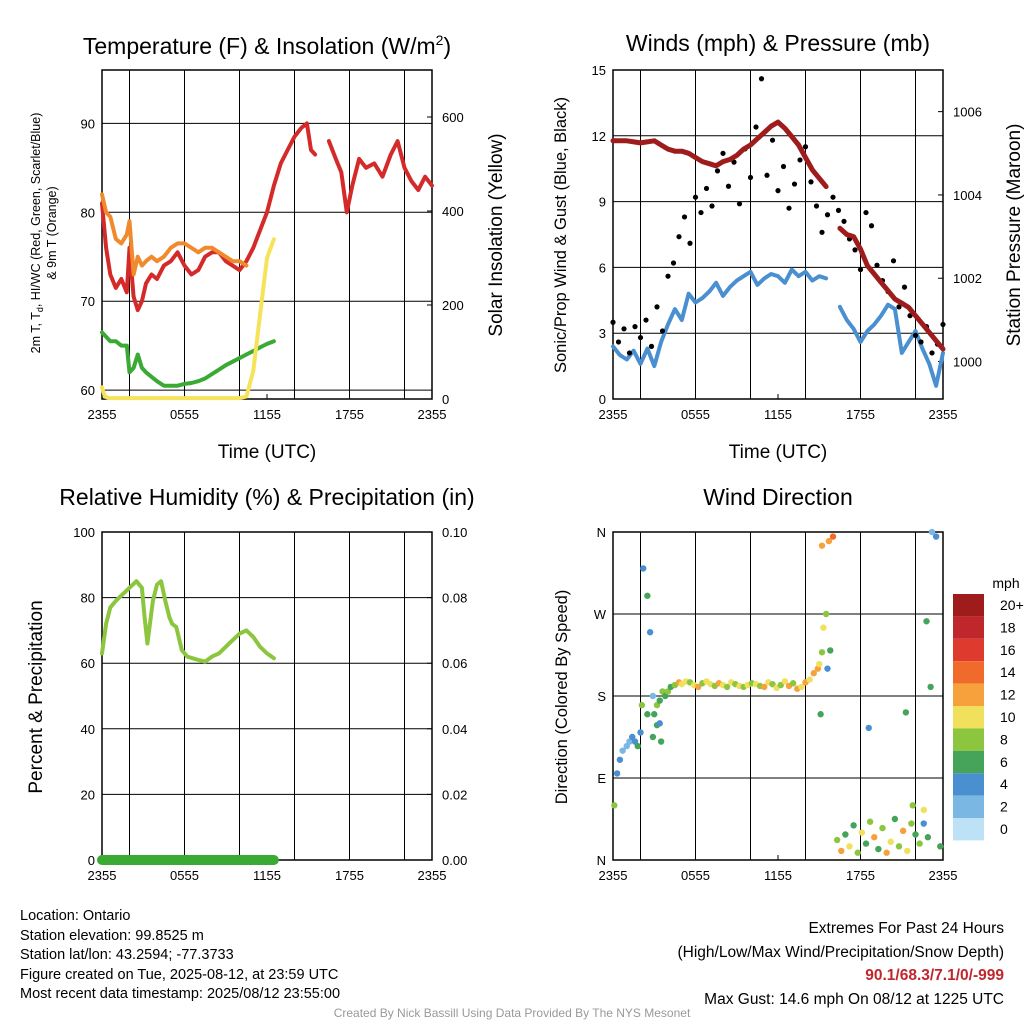 Image resolution: width=1024 pixels, height=1024 pixels. I want to click on y-tick-label: S, so click(601, 696).